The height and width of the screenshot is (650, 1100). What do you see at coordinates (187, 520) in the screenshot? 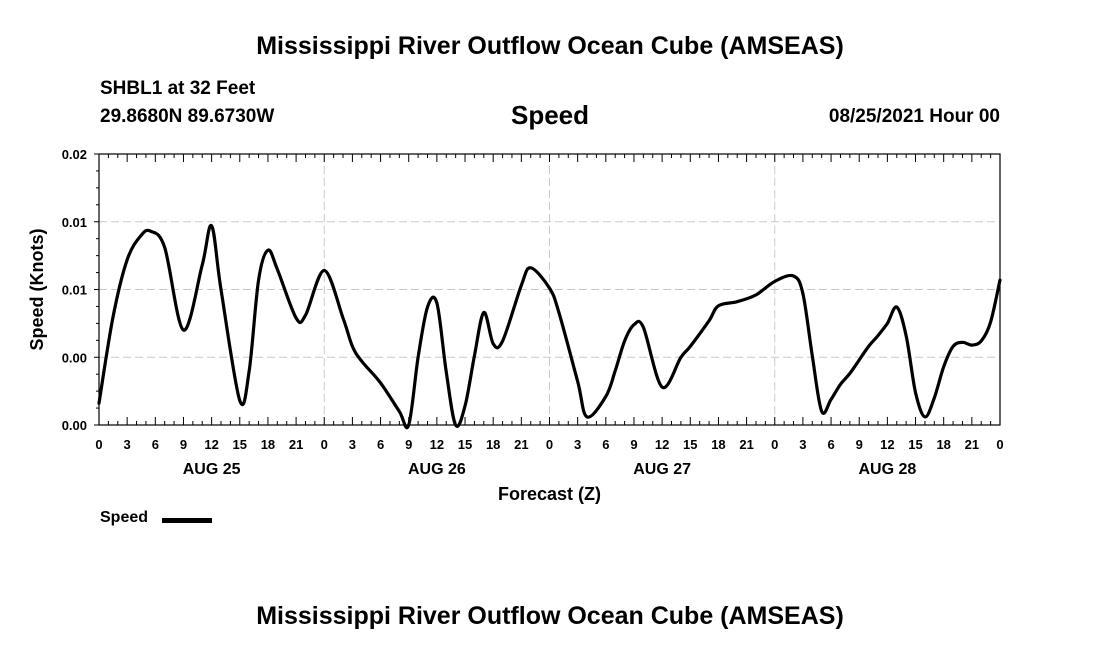
I see `legend-swatch` at bounding box center [187, 520].